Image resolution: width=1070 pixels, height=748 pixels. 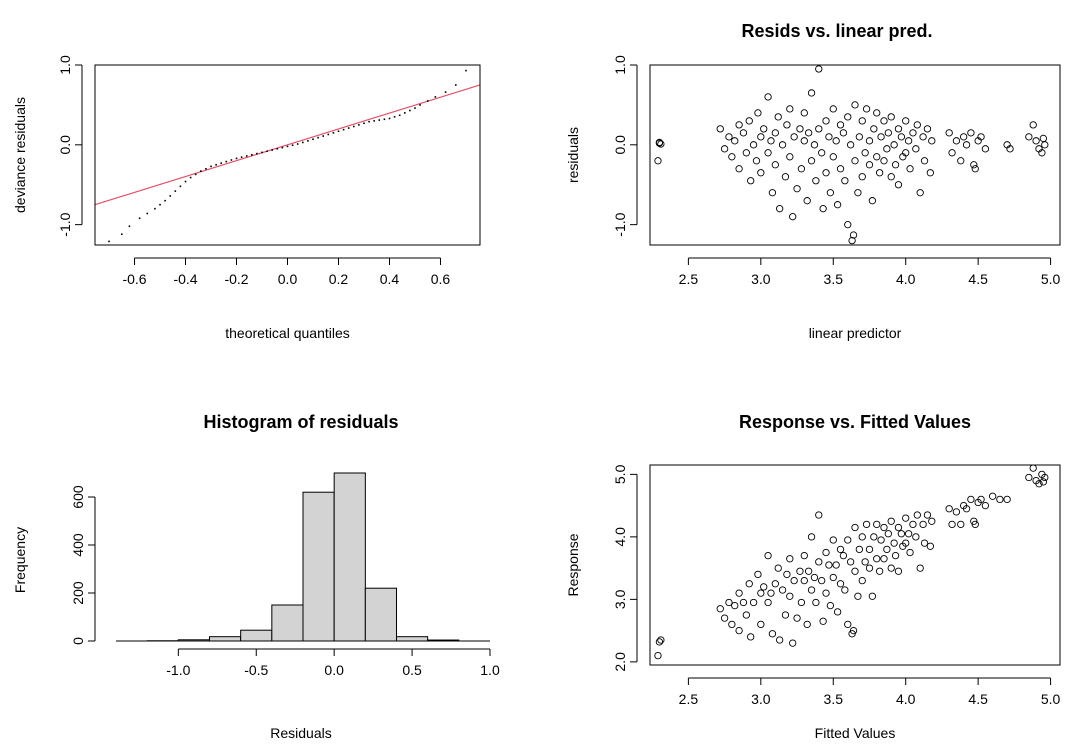 I want to click on histogram-x-label: Residuals, so click(x=300, y=733).